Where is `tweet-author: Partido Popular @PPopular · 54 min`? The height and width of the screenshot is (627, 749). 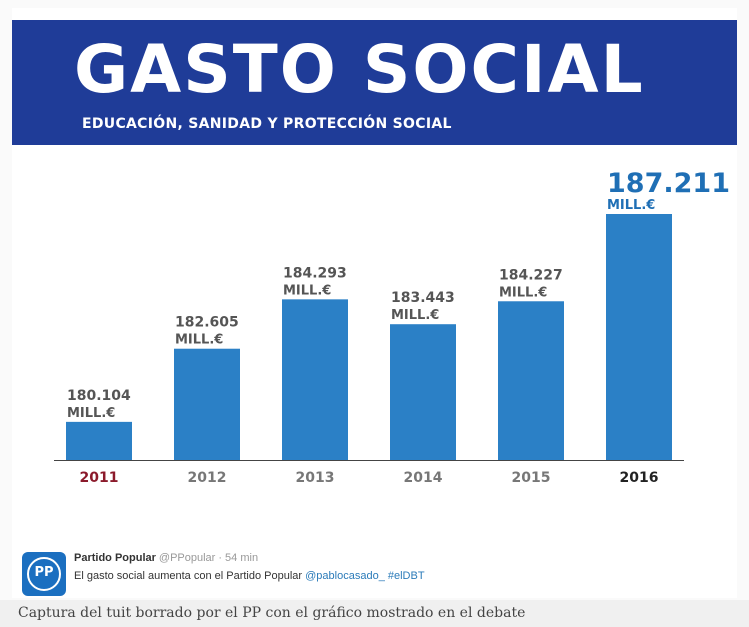 tweet-author: Partido Popular @PPopular · 54 min is located at coordinates (166, 558).